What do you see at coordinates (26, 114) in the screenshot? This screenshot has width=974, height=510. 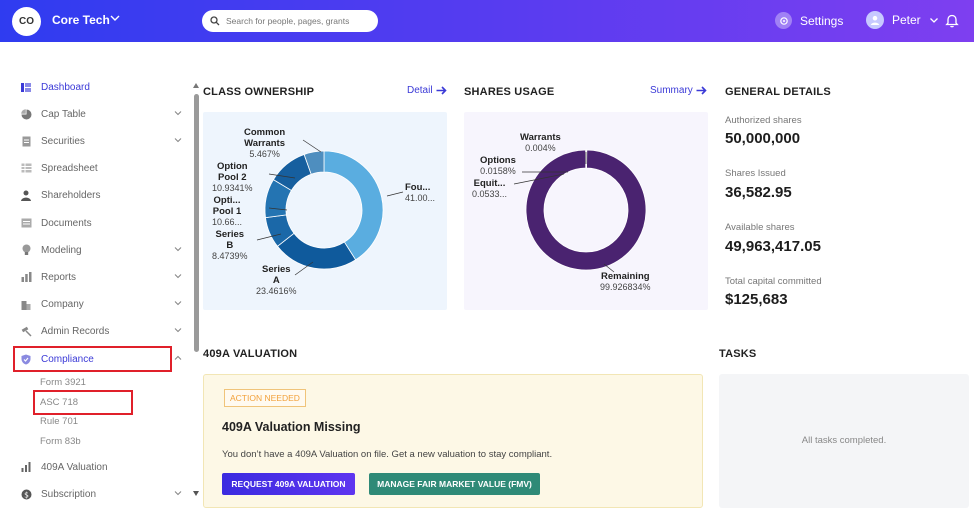 I see `pie-chart-icon` at bounding box center [26, 114].